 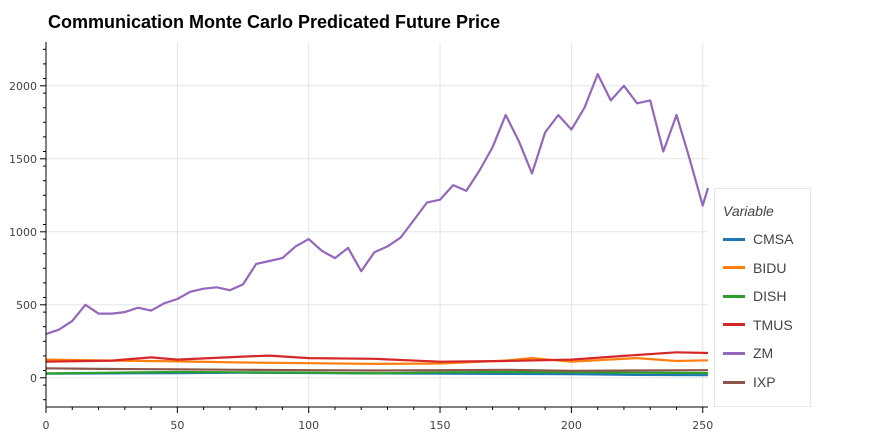 What do you see at coordinates (308, 425) in the screenshot?
I see `x-tick-label: 100` at bounding box center [308, 425].